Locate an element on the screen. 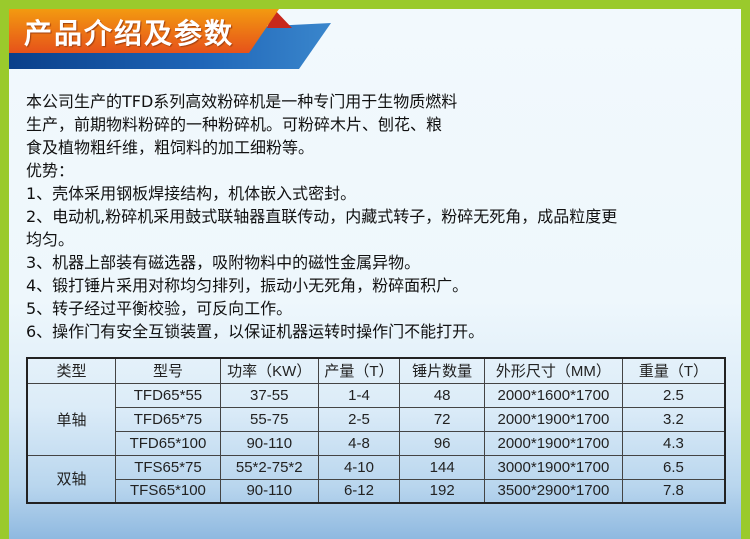  table-cell: 48 is located at coordinates (442, 395).